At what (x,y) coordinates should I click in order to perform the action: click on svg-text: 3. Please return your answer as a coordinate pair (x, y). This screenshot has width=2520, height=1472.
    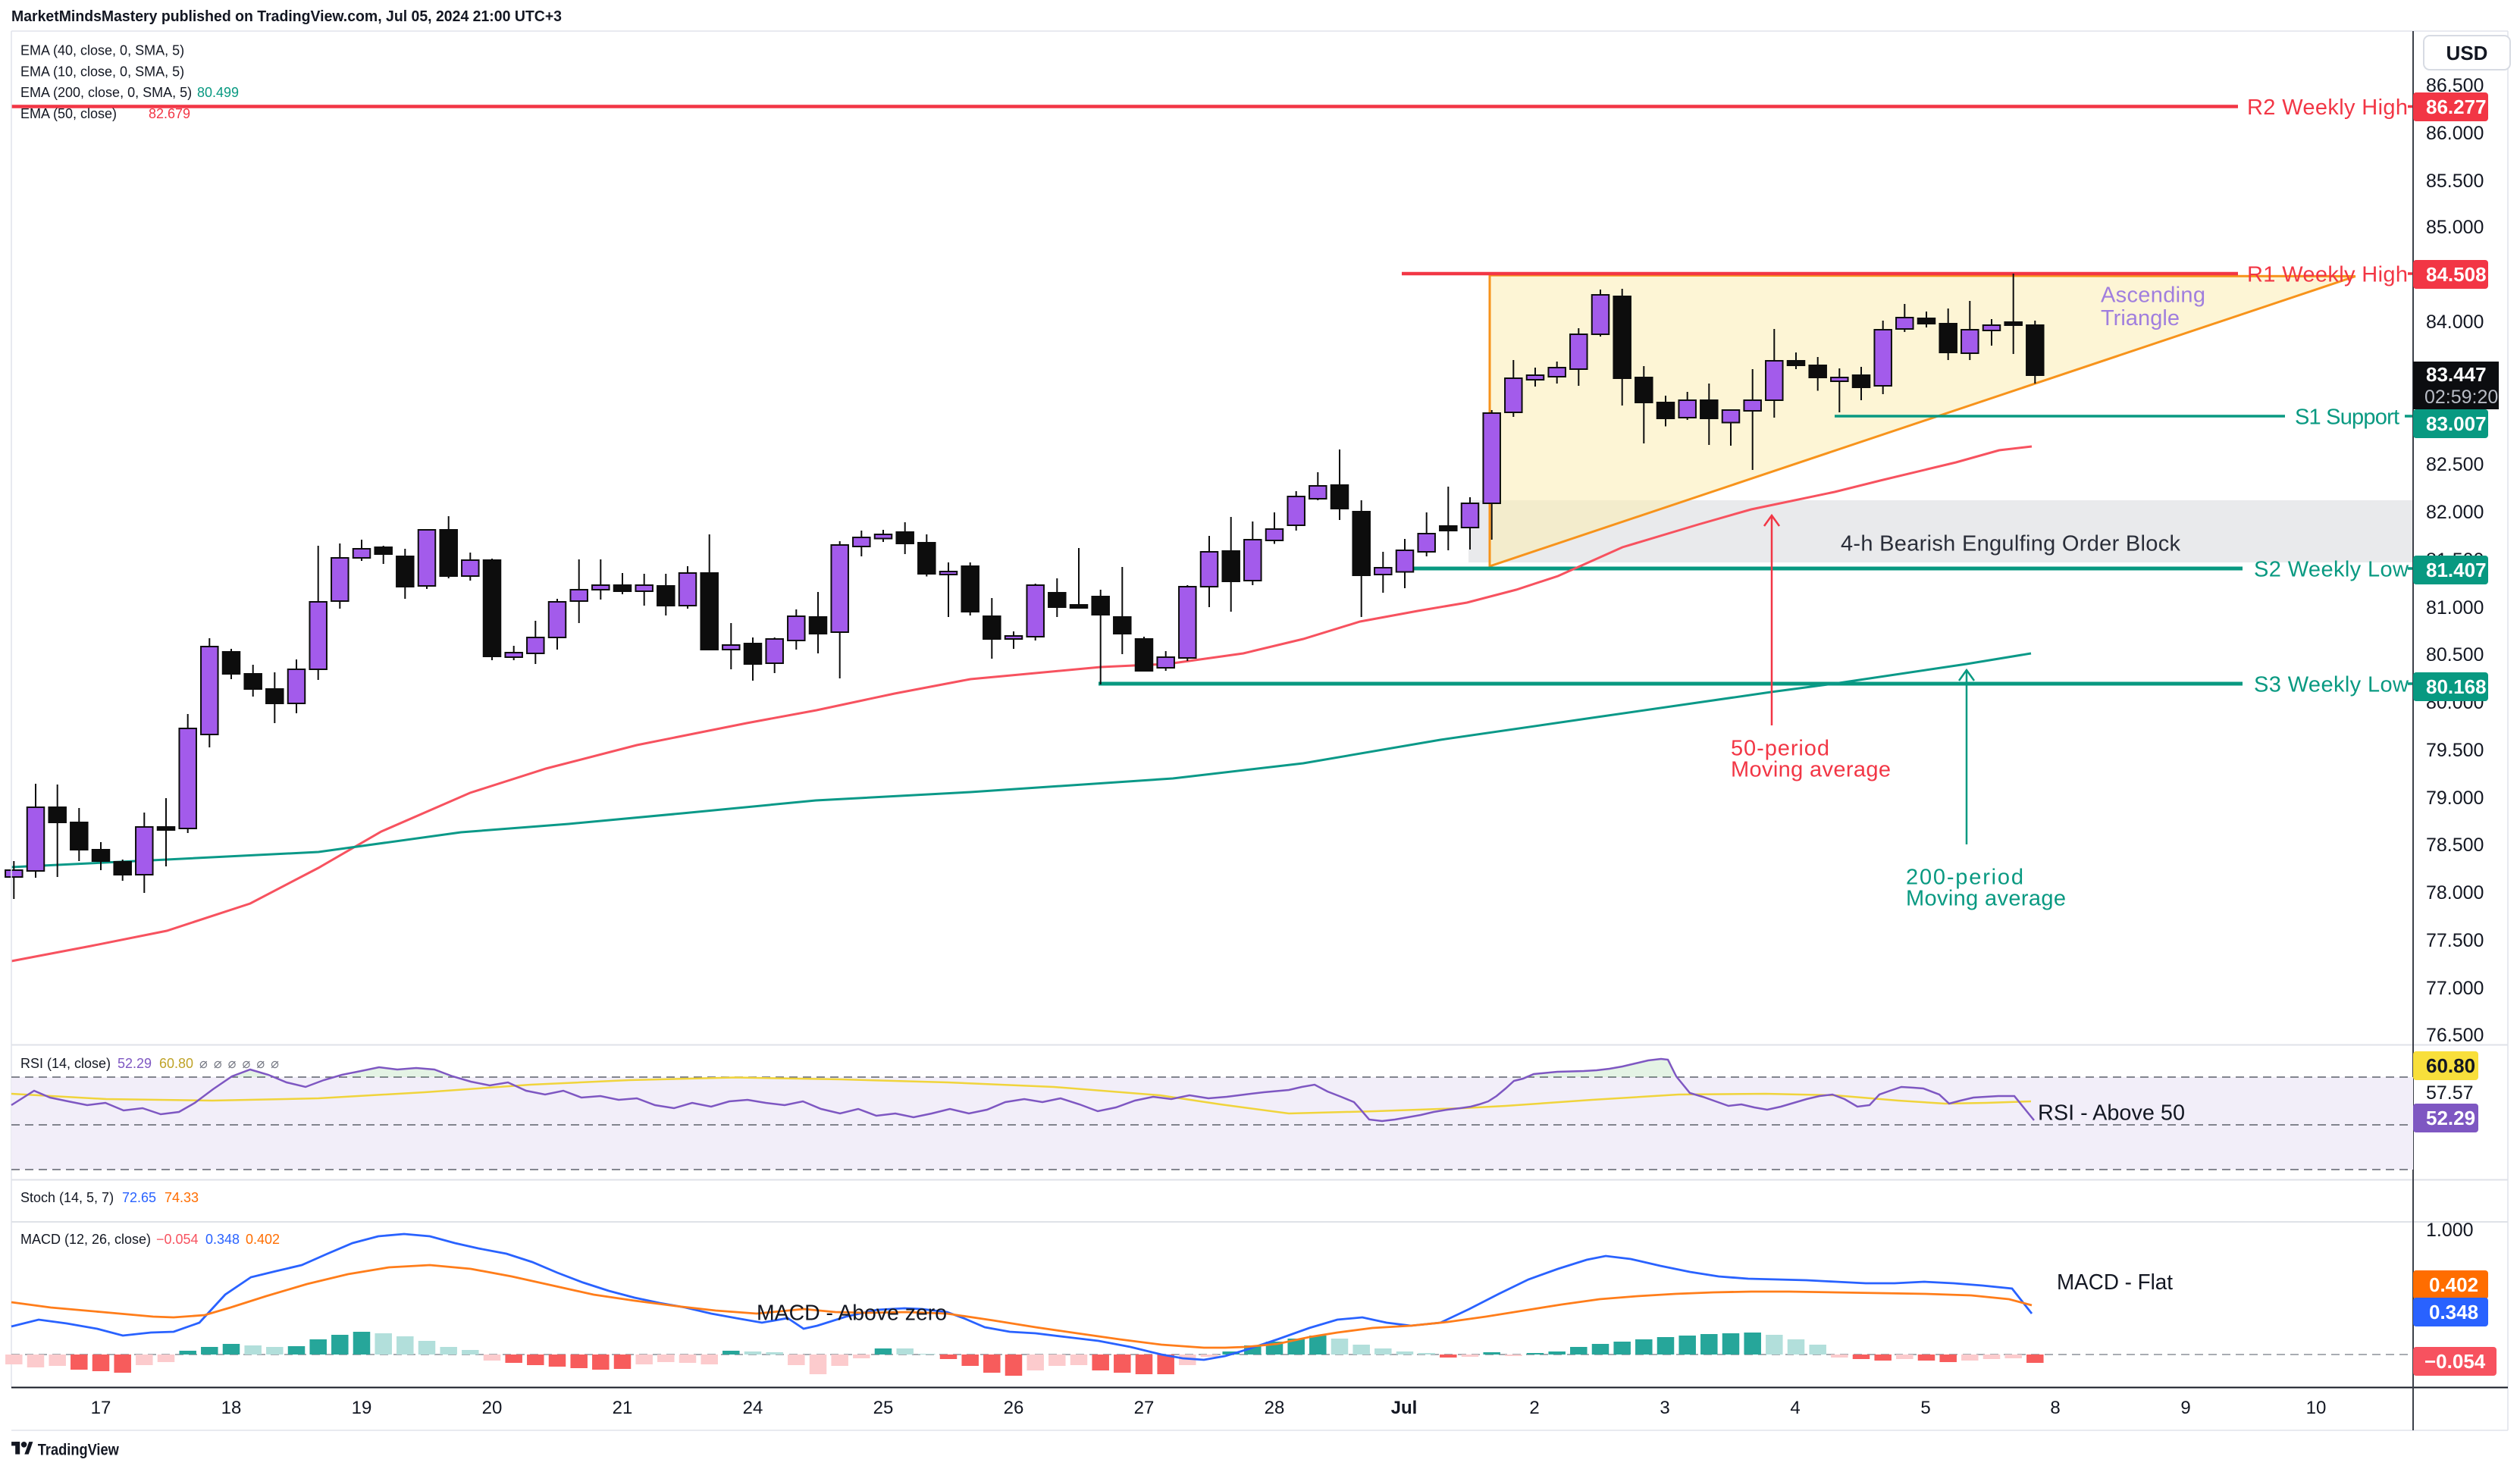
    Looking at the image, I should click on (1664, 1408).